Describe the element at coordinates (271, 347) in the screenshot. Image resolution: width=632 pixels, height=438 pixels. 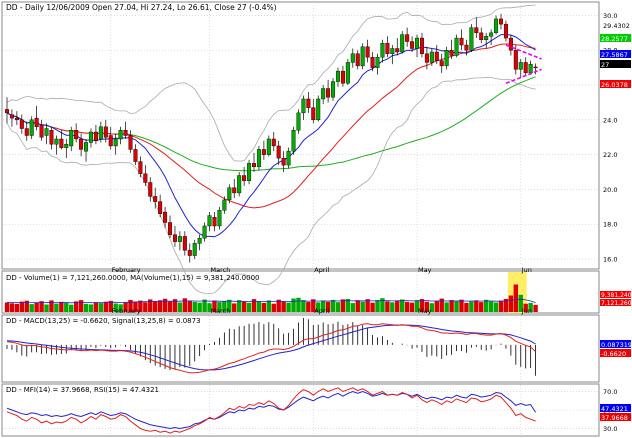
I see `macd-lines` at that location.